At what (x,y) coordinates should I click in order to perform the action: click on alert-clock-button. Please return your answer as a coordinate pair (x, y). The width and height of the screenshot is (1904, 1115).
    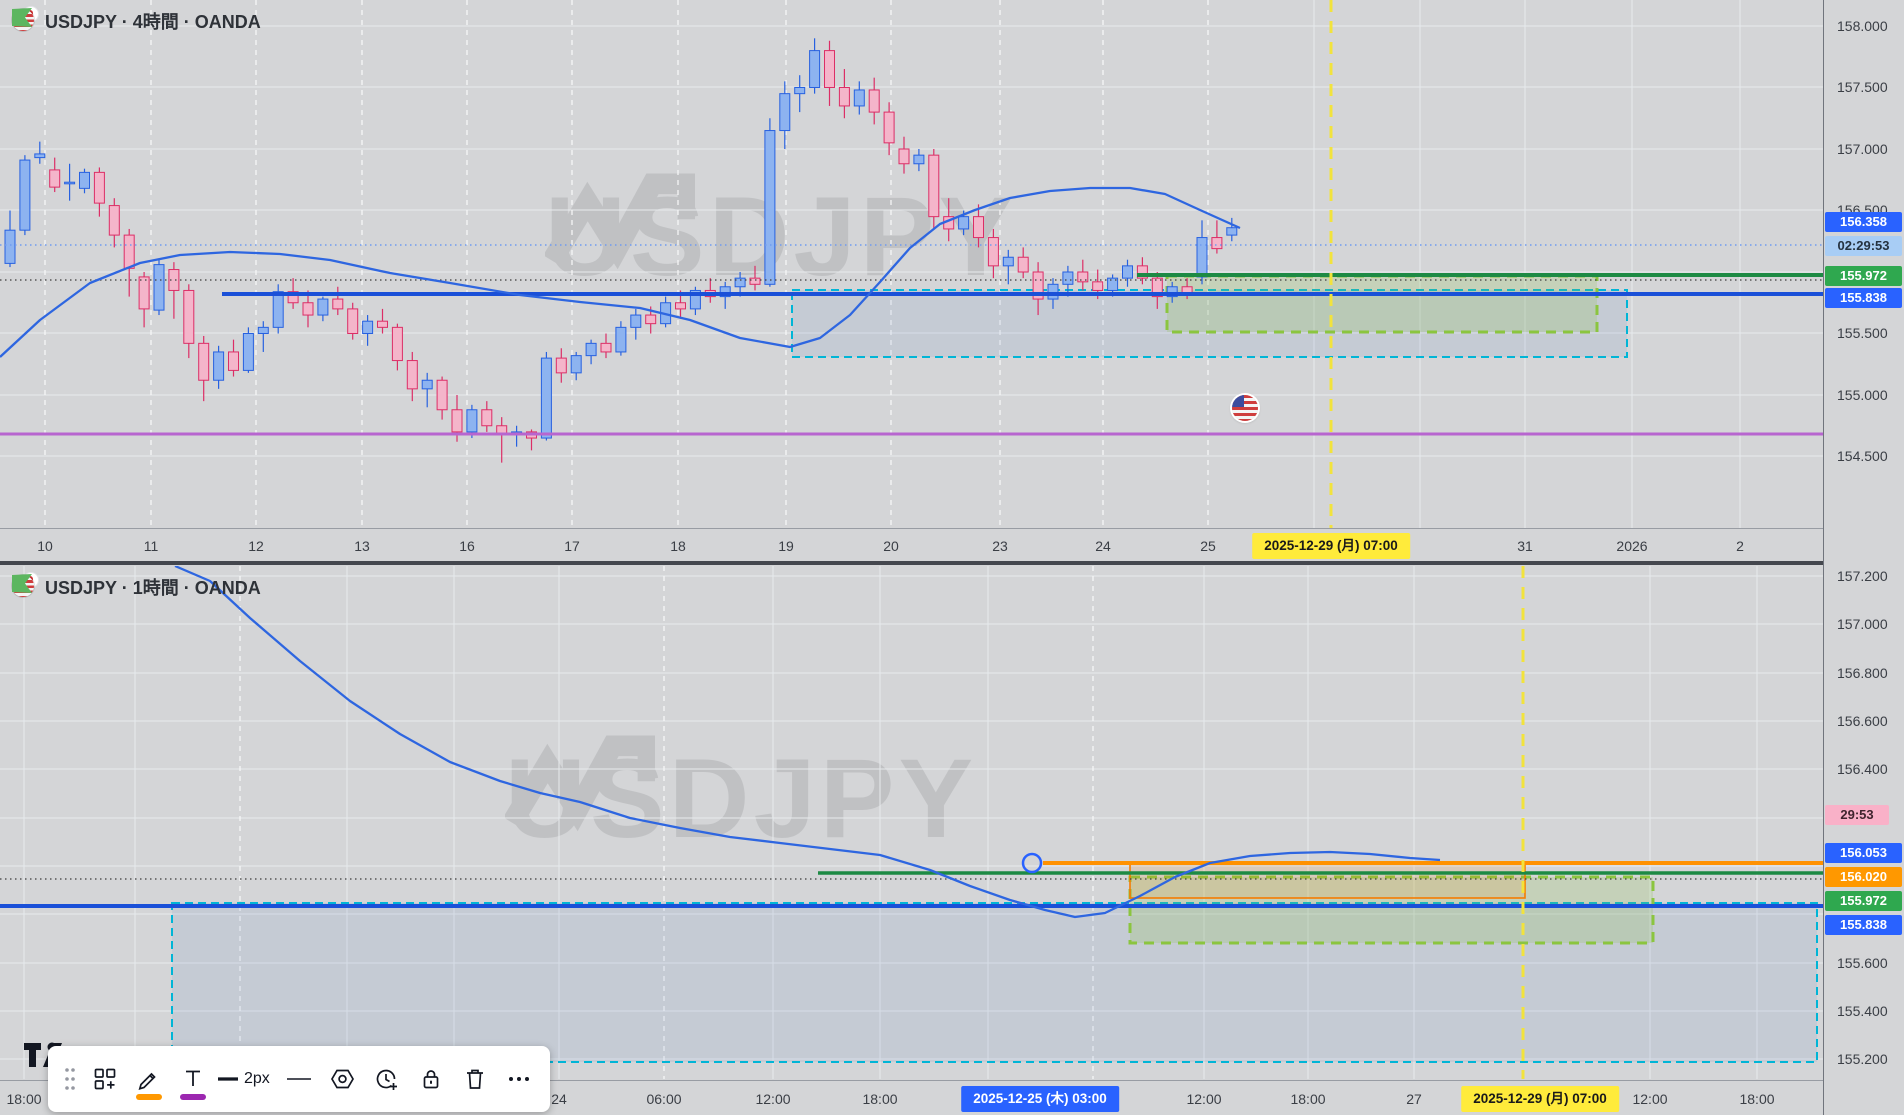
    Looking at the image, I should click on (387, 1079).